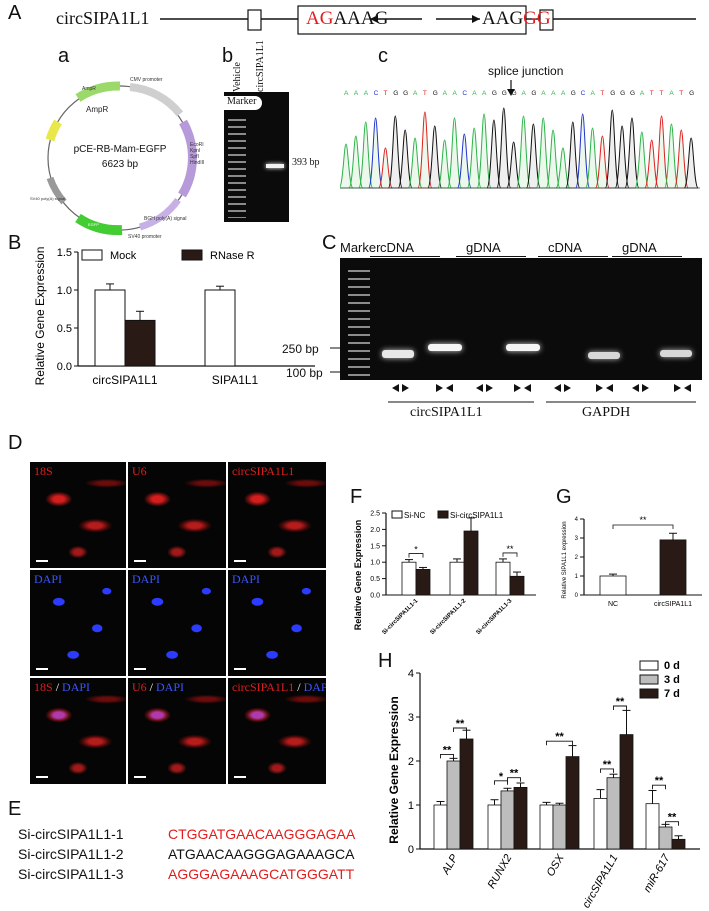 The width and height of the screenshot is (709, 911). What do you see at coordinates (256, 157) in the screenshot?
I see `gel-b-image: Marker` at bounding box center [256, 157].